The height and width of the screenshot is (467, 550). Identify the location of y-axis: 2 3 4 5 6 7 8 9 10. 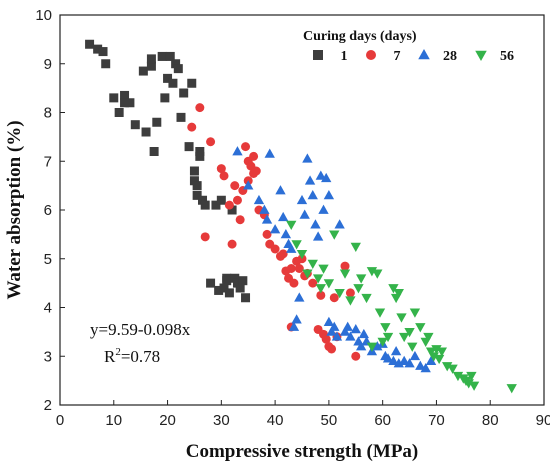
(50, 210).